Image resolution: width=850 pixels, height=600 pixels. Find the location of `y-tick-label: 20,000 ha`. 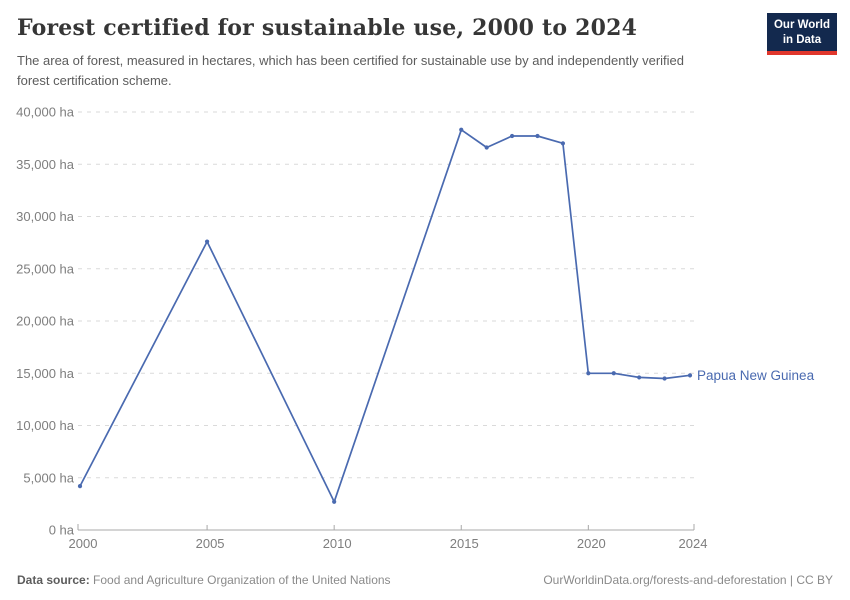

y-tick-label: 20,000 ha is located at coordinates (45, 321).